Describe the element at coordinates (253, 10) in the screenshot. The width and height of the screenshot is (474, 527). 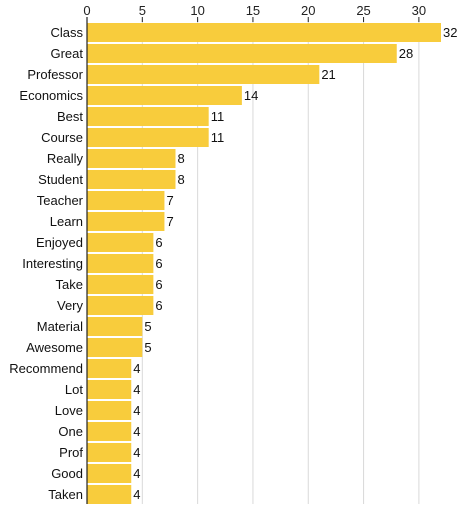
I see `x-tick-label: 15` at that location.